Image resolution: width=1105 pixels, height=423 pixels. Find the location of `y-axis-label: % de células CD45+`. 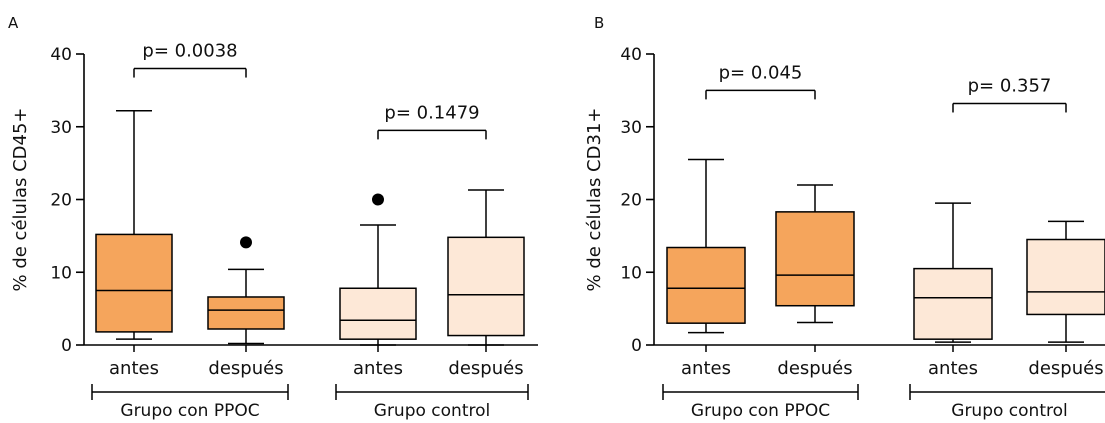

y-axis-label: % de células CD45+ is located at coordinates (20, 200).